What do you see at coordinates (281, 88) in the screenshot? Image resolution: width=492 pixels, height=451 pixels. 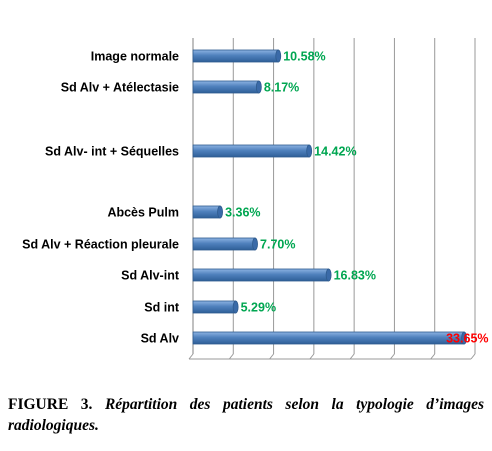 I see `value-label: 8.17%` at bounding box center [281, 88].